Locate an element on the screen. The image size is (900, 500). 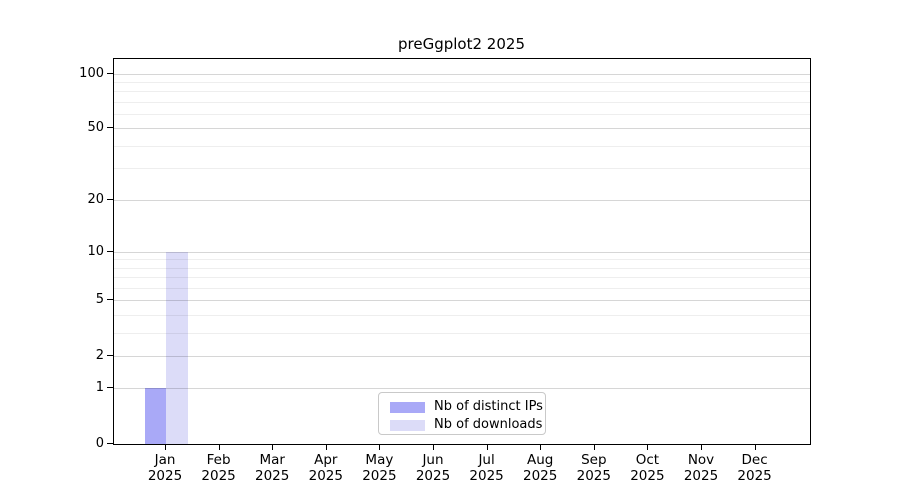
xtick-label-nov: Nov 2025 is located at coordinates (701, 468).